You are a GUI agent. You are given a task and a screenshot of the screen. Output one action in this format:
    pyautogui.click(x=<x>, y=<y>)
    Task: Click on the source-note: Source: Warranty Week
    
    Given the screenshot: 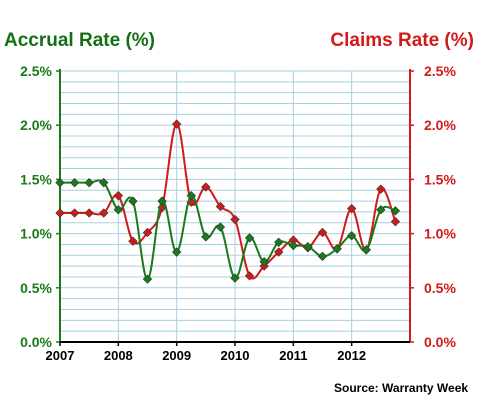 What is the action you would take?
    pyautogui.click(x=401, y=388)
    